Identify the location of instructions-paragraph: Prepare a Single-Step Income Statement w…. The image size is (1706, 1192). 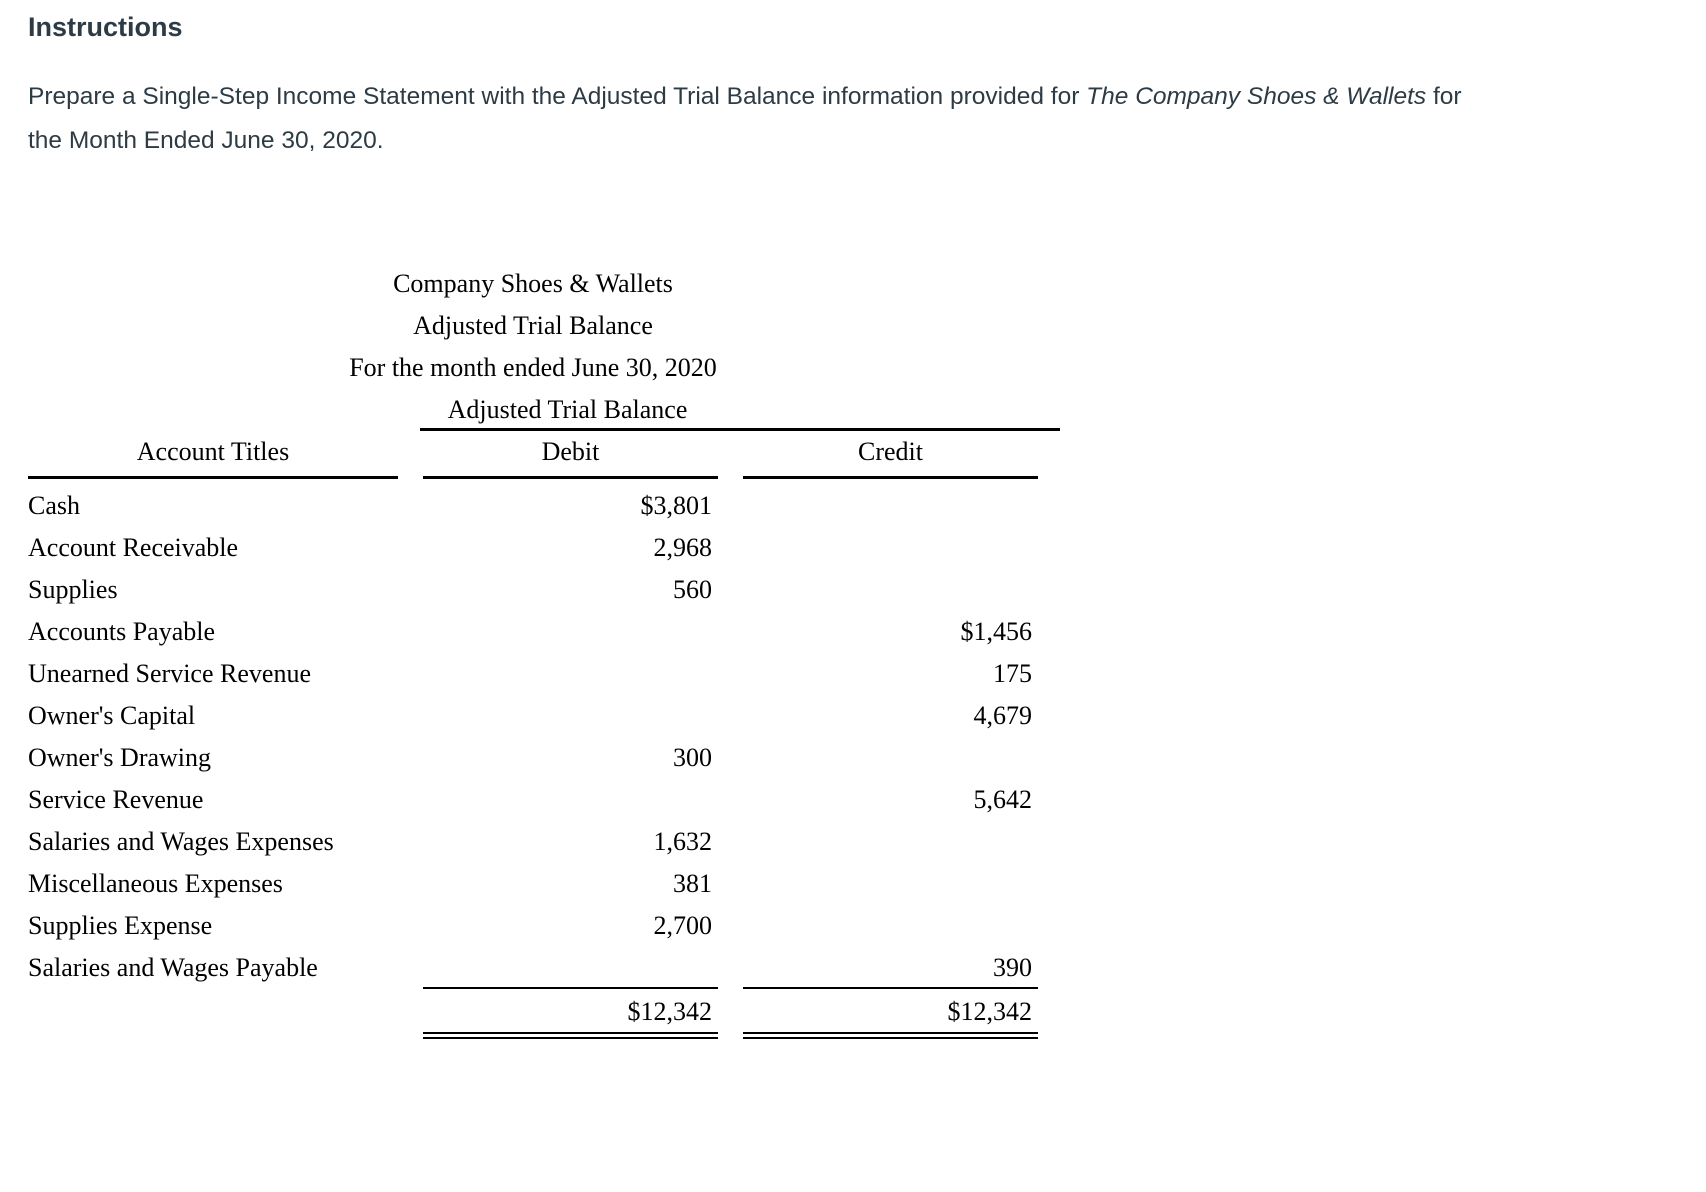
(755, 119).